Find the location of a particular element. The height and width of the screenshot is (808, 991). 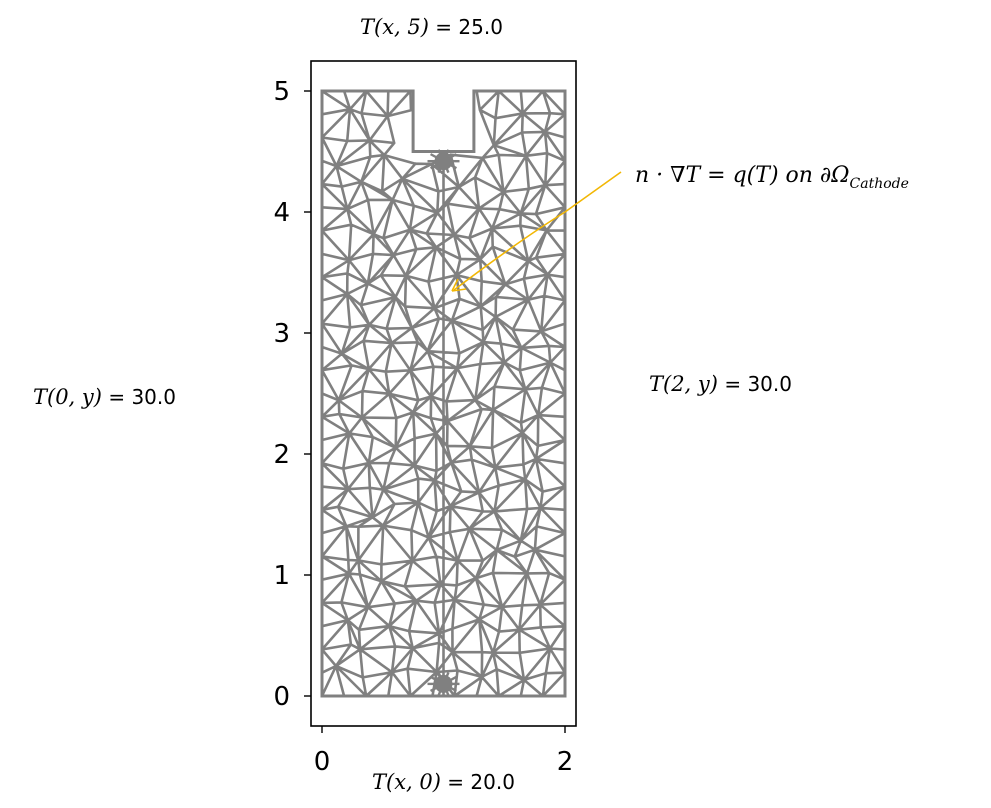

arrow-shaft is located at coordinates (537, 231).